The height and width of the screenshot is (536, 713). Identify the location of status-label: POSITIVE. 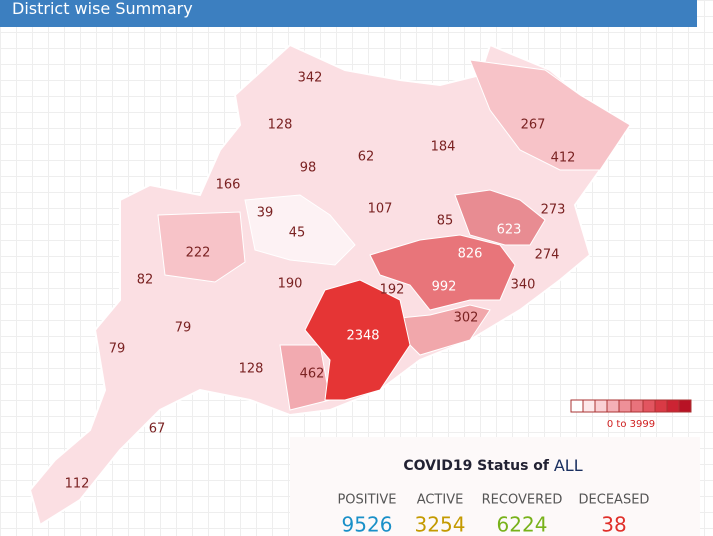
(366, 500).